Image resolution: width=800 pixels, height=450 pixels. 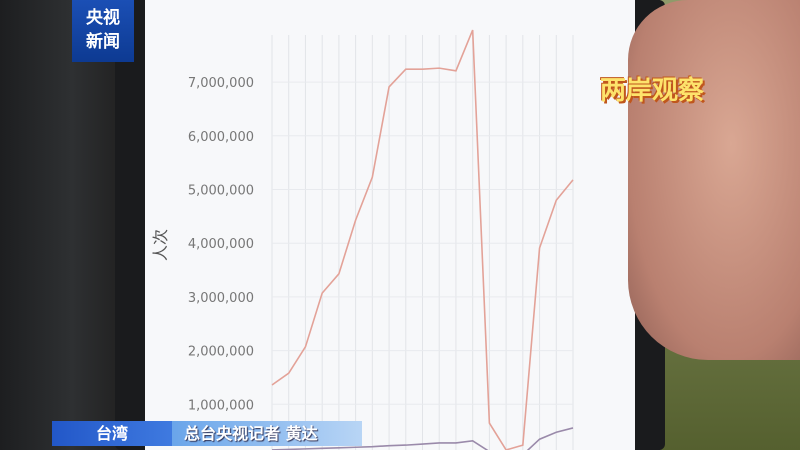 What do you see at coordinates (103, 31) in the screenshot?
I see `cctv-news-logo: 央视 新闻` at bounding box center [103, 31].